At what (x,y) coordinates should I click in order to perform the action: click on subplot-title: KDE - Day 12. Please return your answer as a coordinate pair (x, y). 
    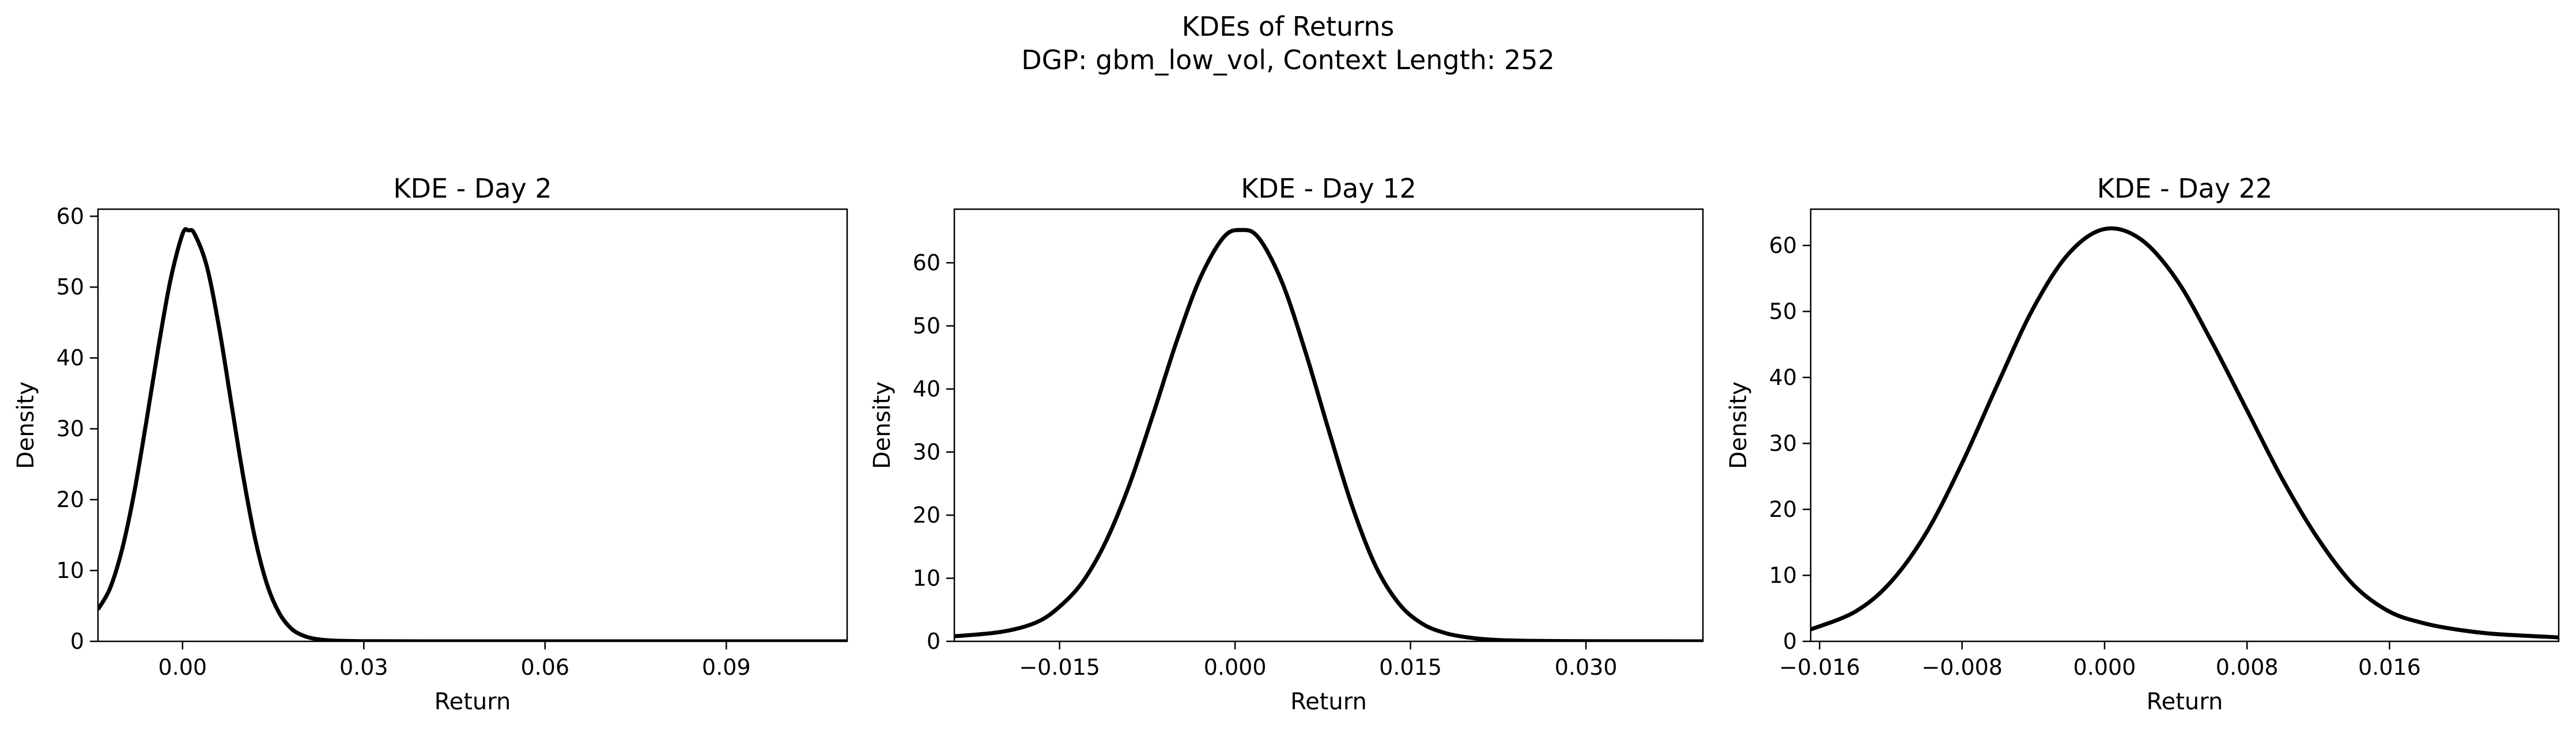
    Looking at the image, I should click on (1328, 188).